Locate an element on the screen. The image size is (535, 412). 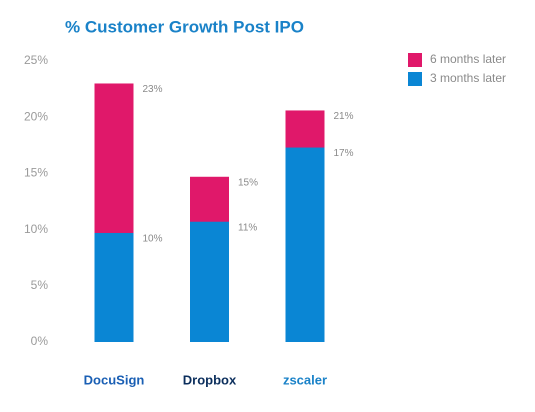
value-label: 21% is located at coordinates (344, 116).